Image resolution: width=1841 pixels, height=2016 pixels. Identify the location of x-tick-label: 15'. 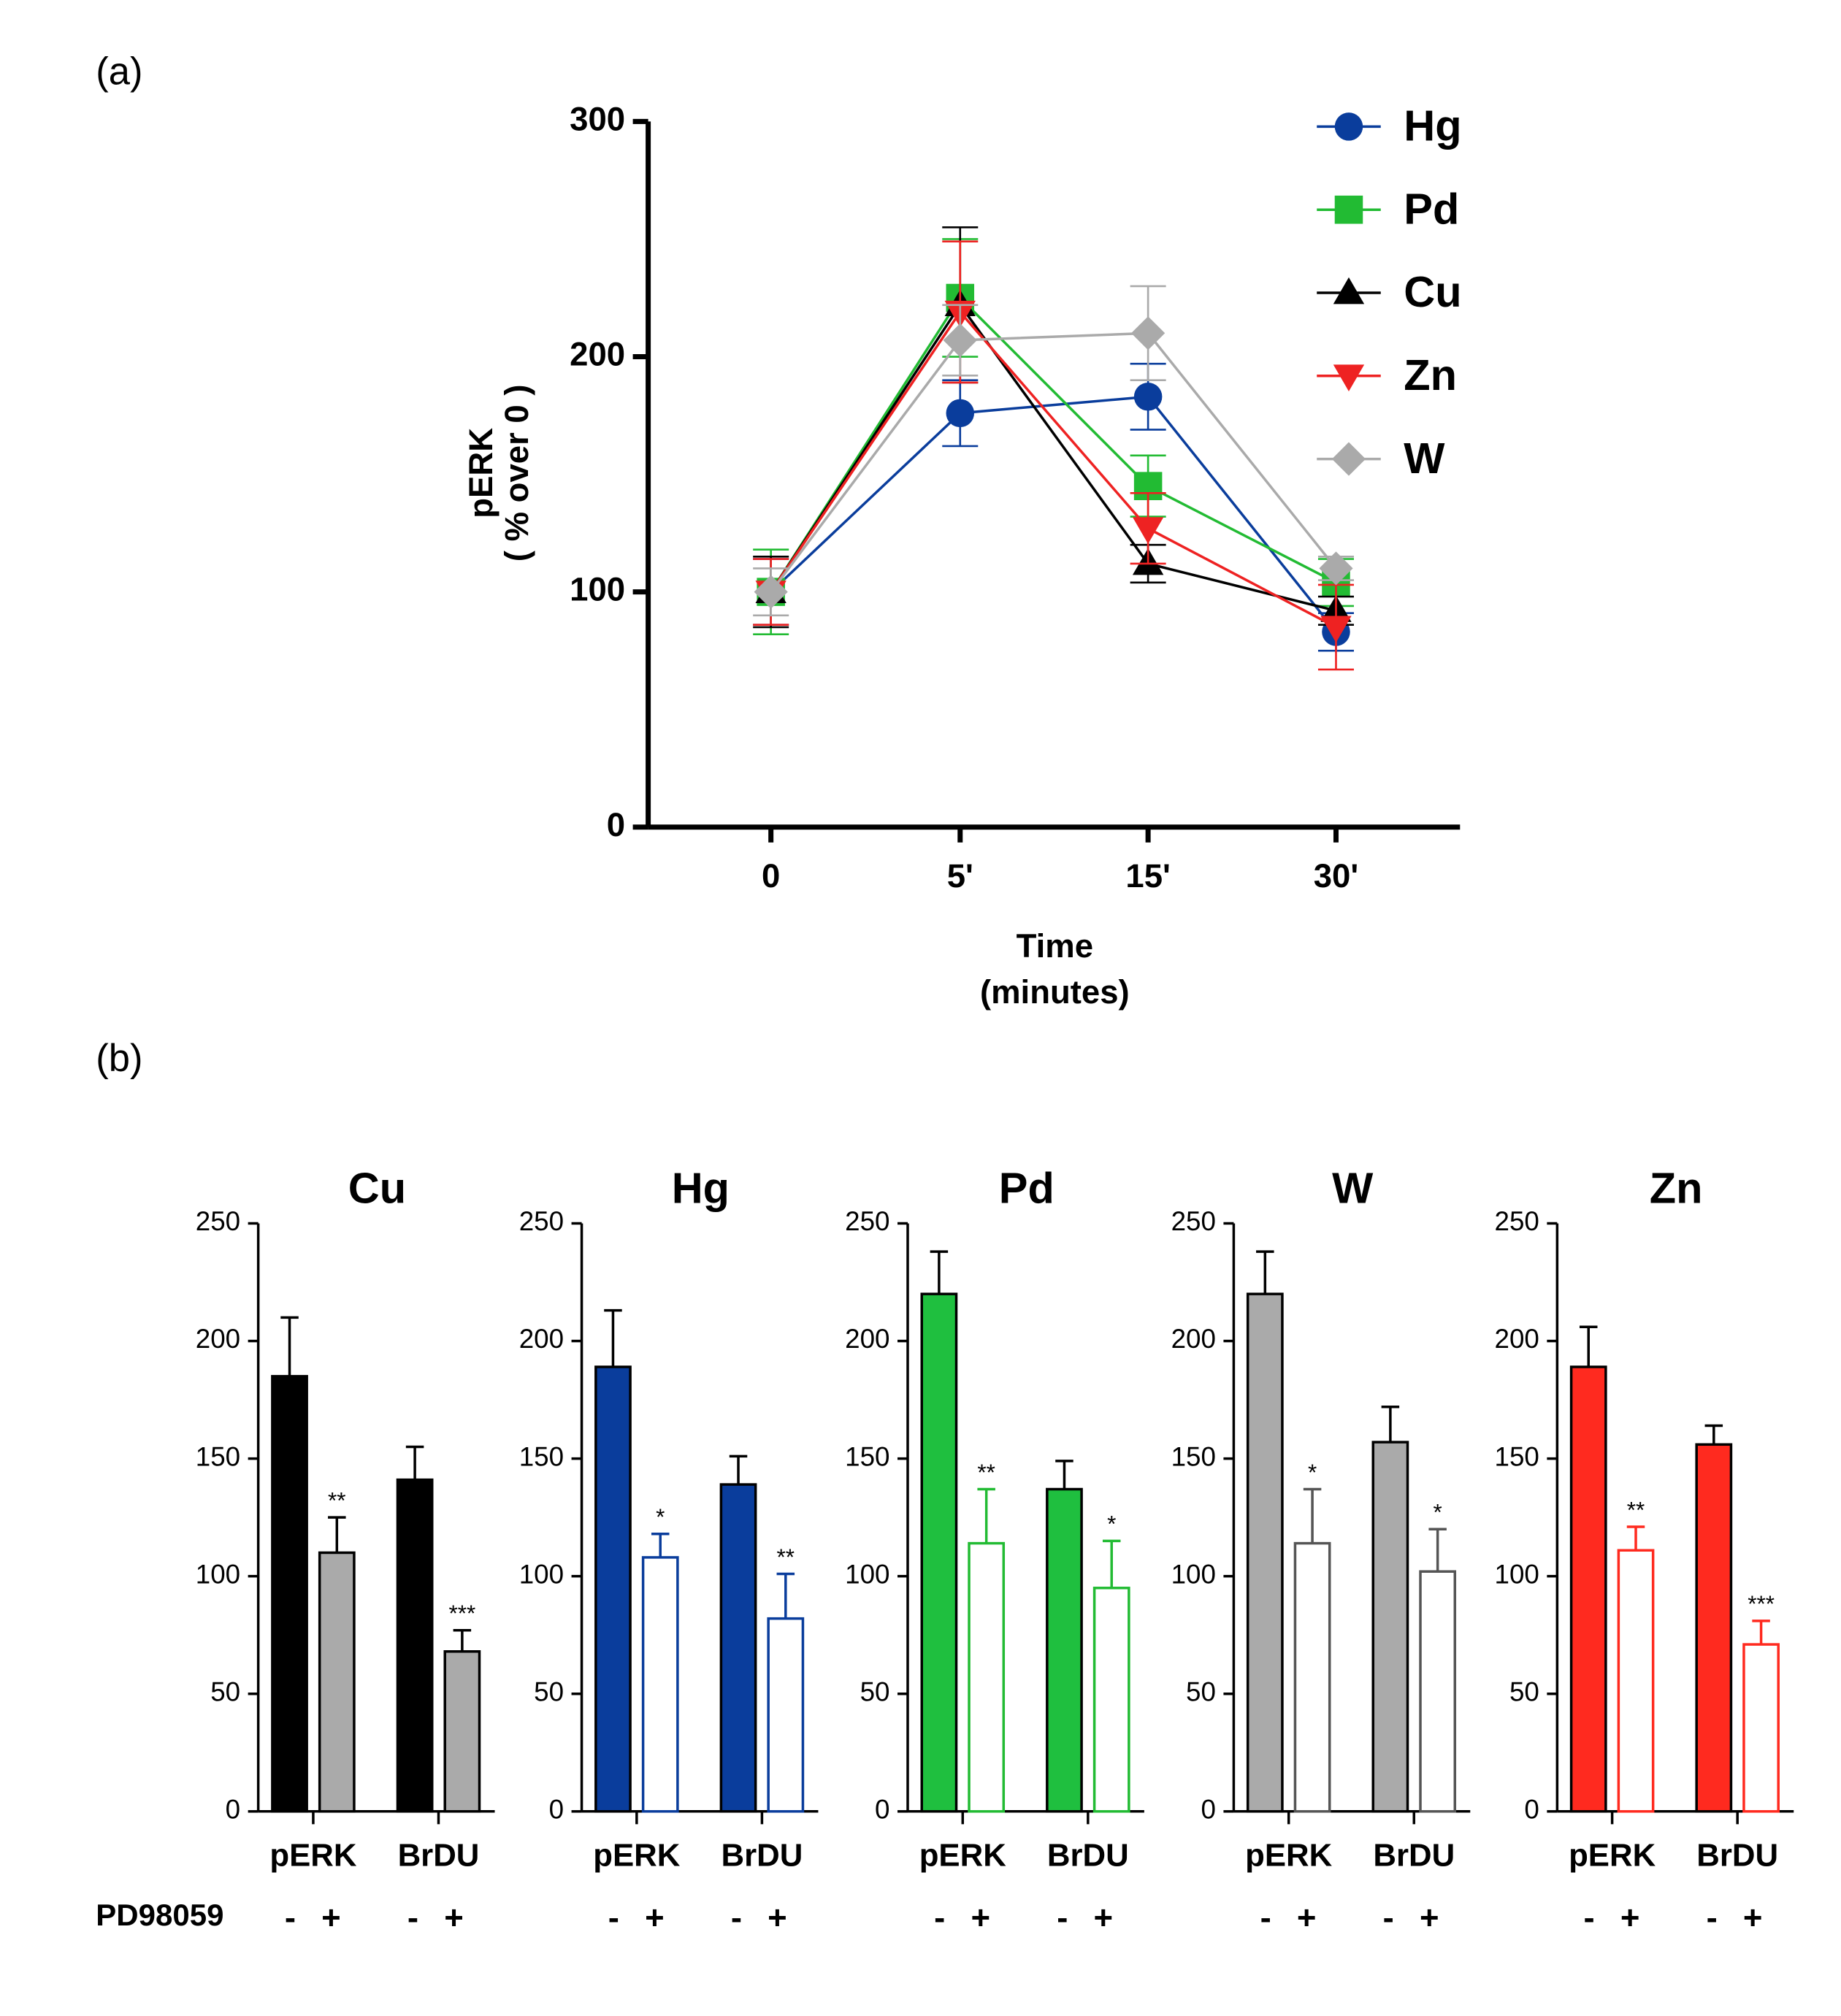
(1147, 875).